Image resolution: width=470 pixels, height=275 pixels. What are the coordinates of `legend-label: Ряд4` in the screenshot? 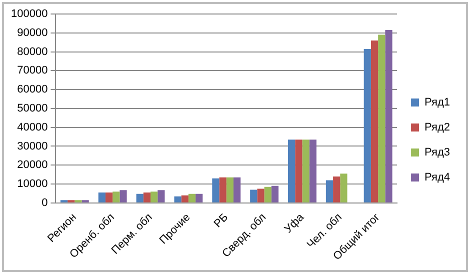 It's located at (437, 178).